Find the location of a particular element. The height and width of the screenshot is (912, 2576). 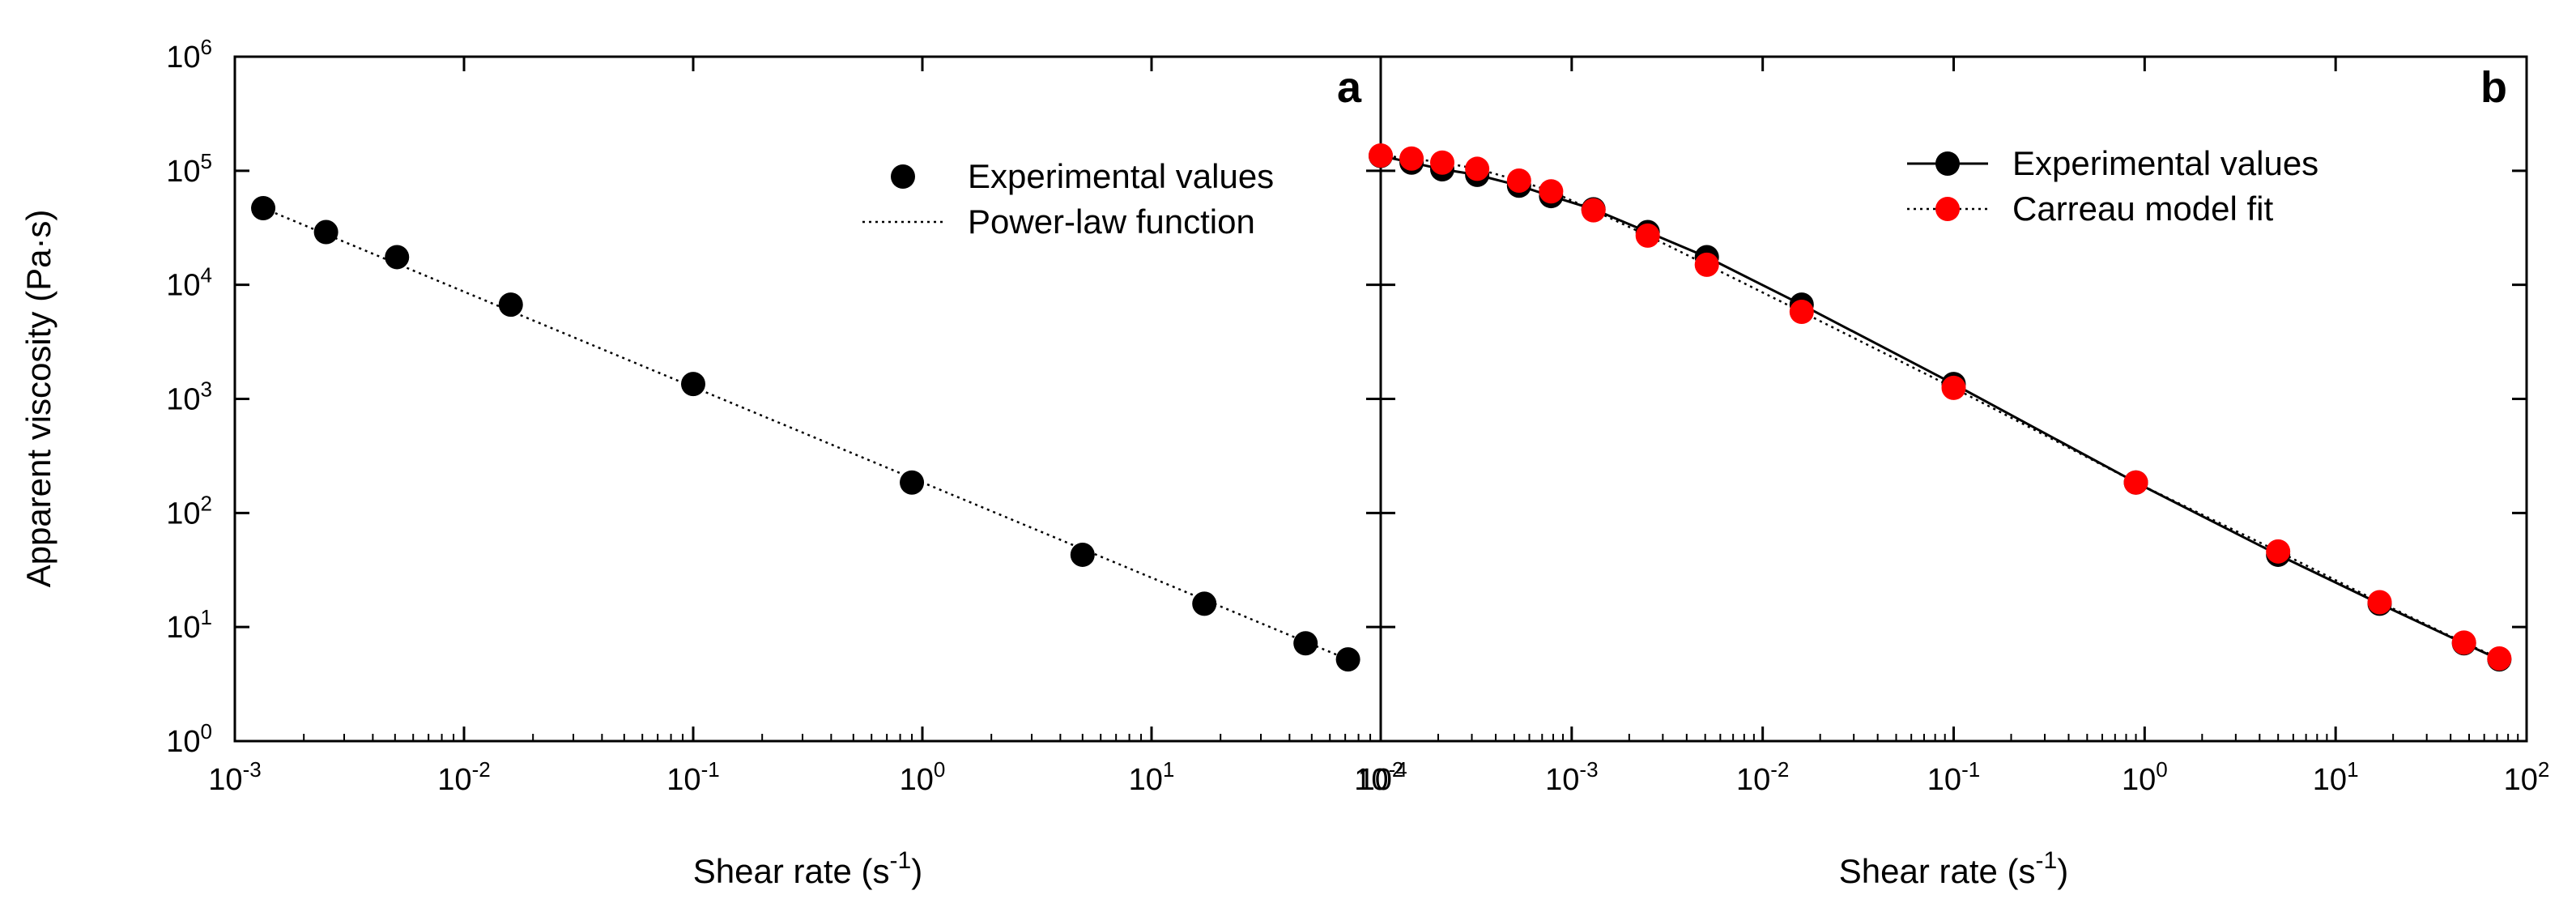

panel-label: b is located at coordinates (2493, 88).